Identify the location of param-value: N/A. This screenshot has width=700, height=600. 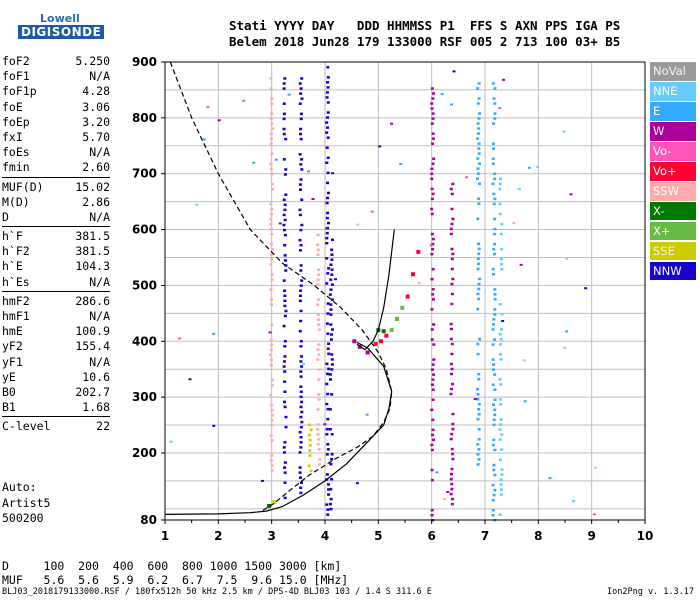
(99, 281).